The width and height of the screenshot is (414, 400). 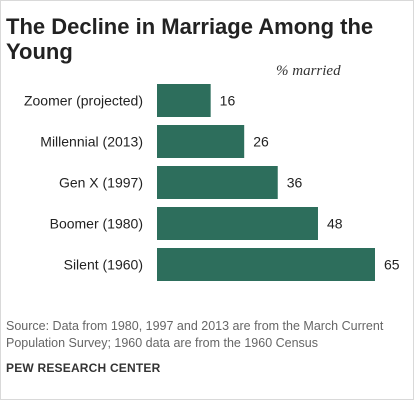 What do you see at coordinates (103, 265) in the screenshot?
I see `category-label-silent-1960: Silent (1960)` at bounding box center [103, 265].